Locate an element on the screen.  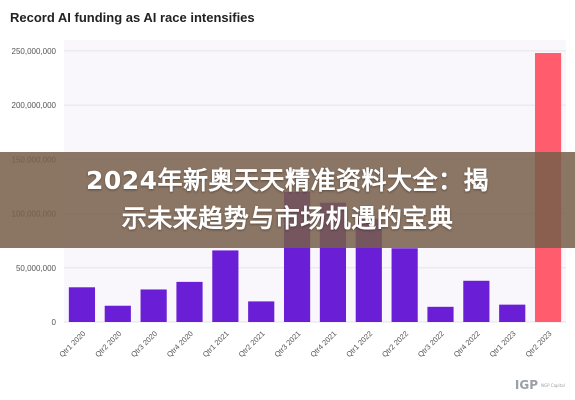
x-tick-label: Qtr1 2022 is located at coordinates (359, 344).